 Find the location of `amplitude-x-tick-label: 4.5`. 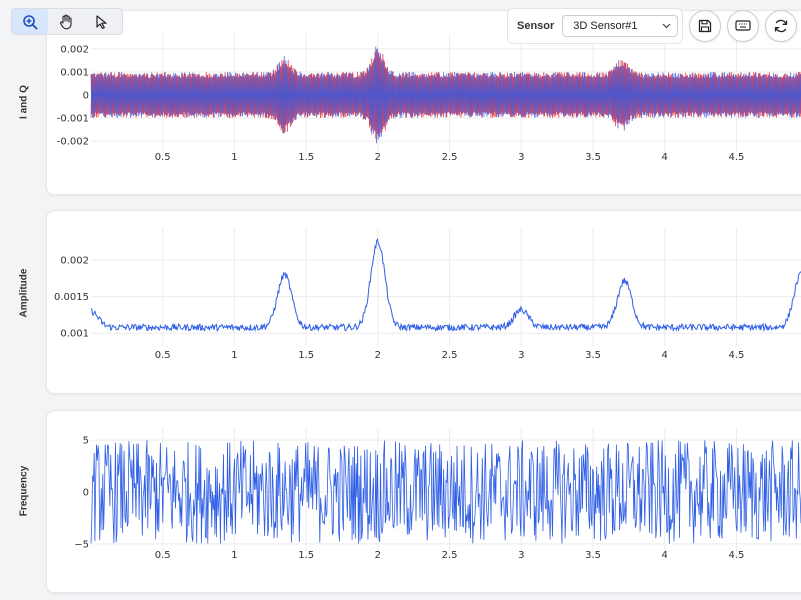

amplitude-x-tick-label: 4.5 is located at coordinates (737, 355).